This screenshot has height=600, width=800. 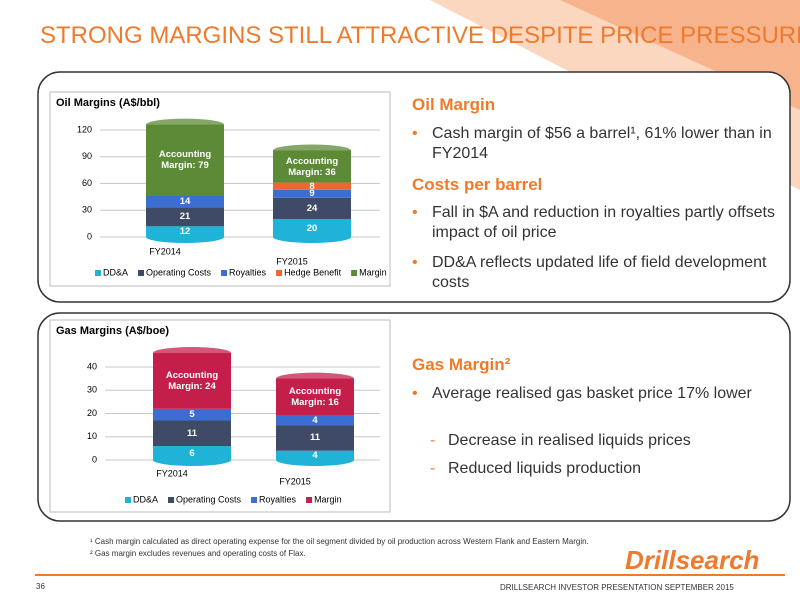 I want to click on data-label: 5, so click(x=192, y=415).